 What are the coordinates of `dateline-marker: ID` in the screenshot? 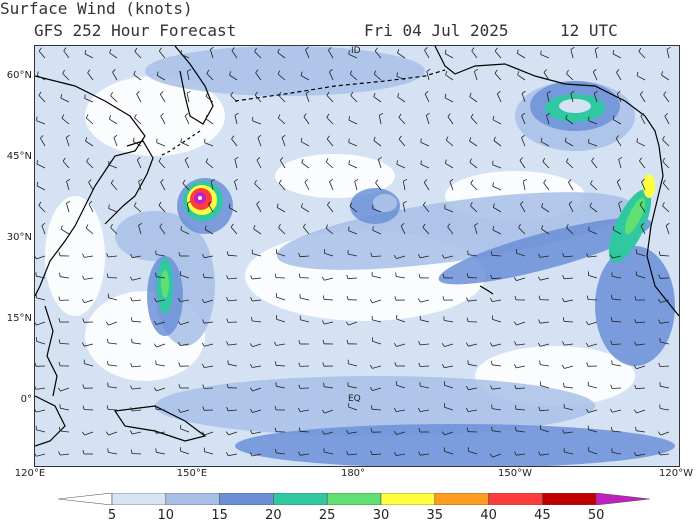 It's located at (356, 51).